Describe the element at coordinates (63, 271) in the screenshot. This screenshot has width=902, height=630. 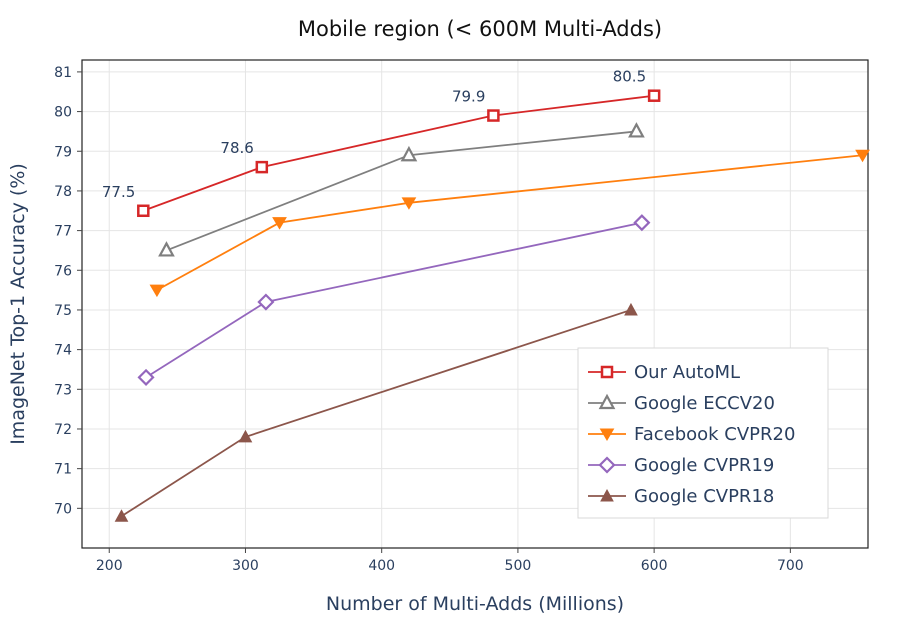
I see `y-tick-label: 76` at that location.